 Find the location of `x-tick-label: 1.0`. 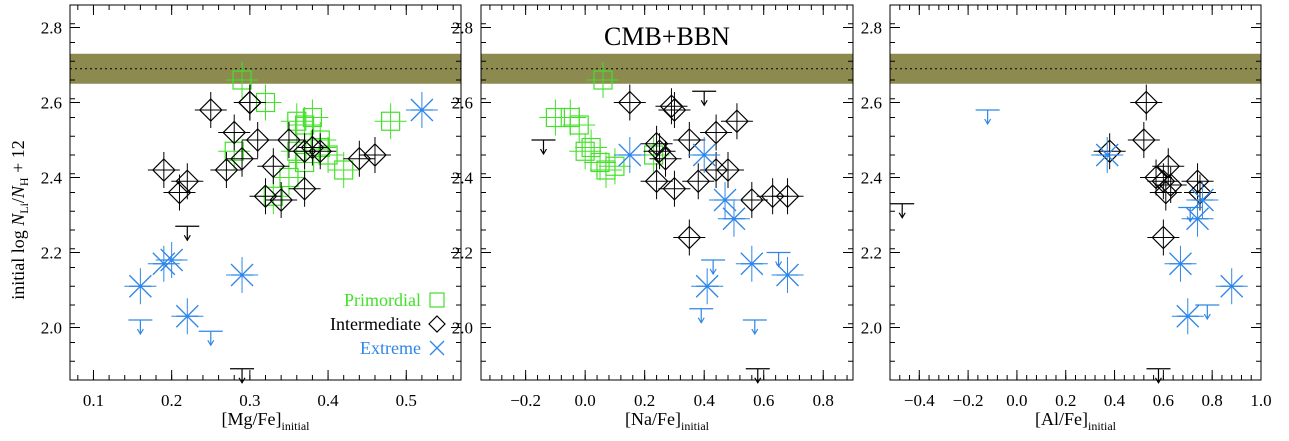

x-tick-label: 1.0 is located at coordinates (1260, 400).